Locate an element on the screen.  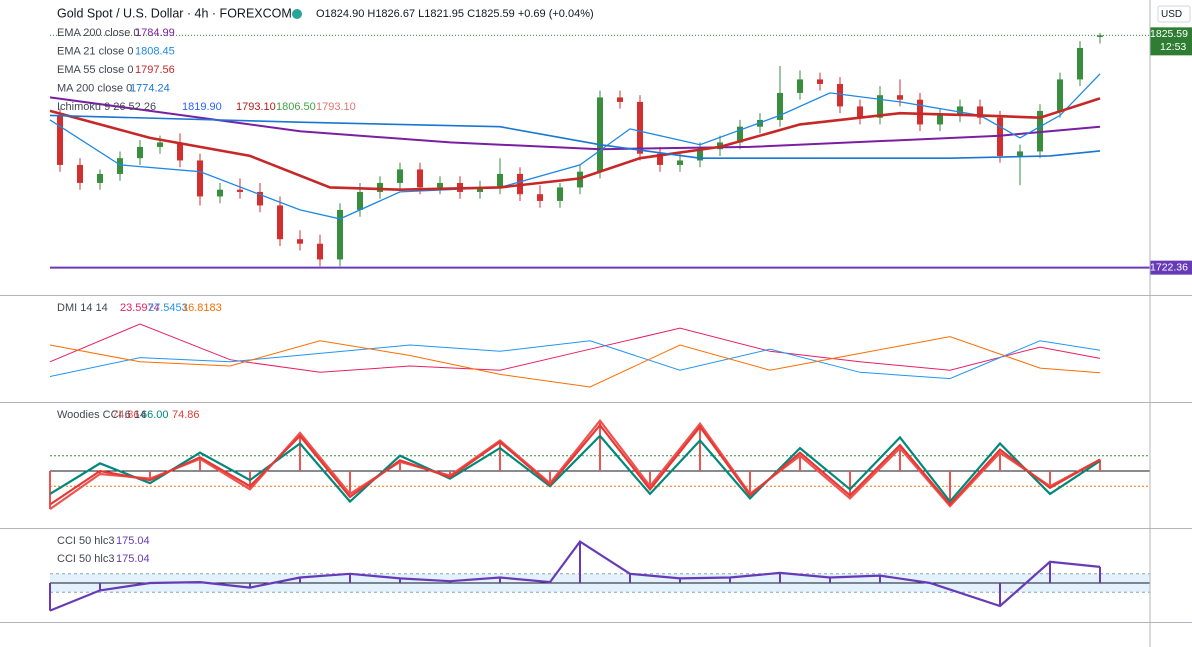
indicator-value: 16.8183 is located at coordinates (202, 308).